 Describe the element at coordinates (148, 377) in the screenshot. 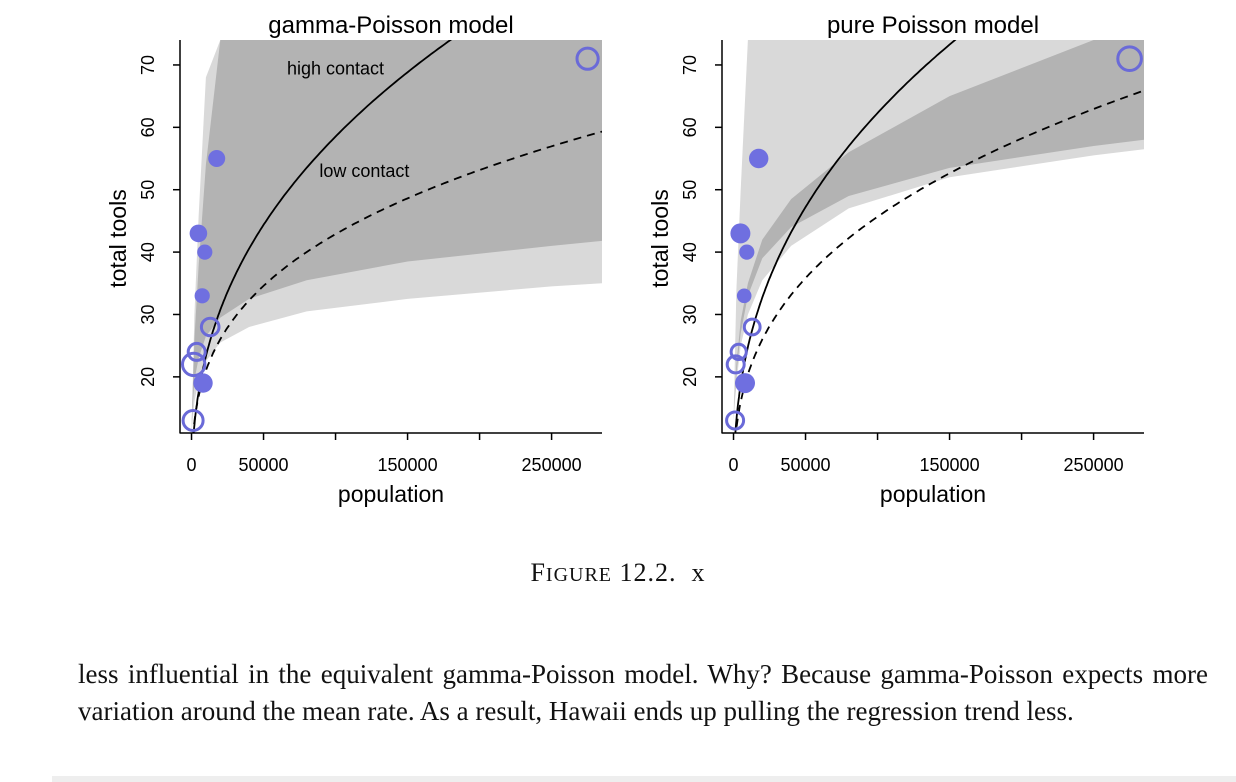

I see `gamma-poisson-y-tick-label: 20` at that location.